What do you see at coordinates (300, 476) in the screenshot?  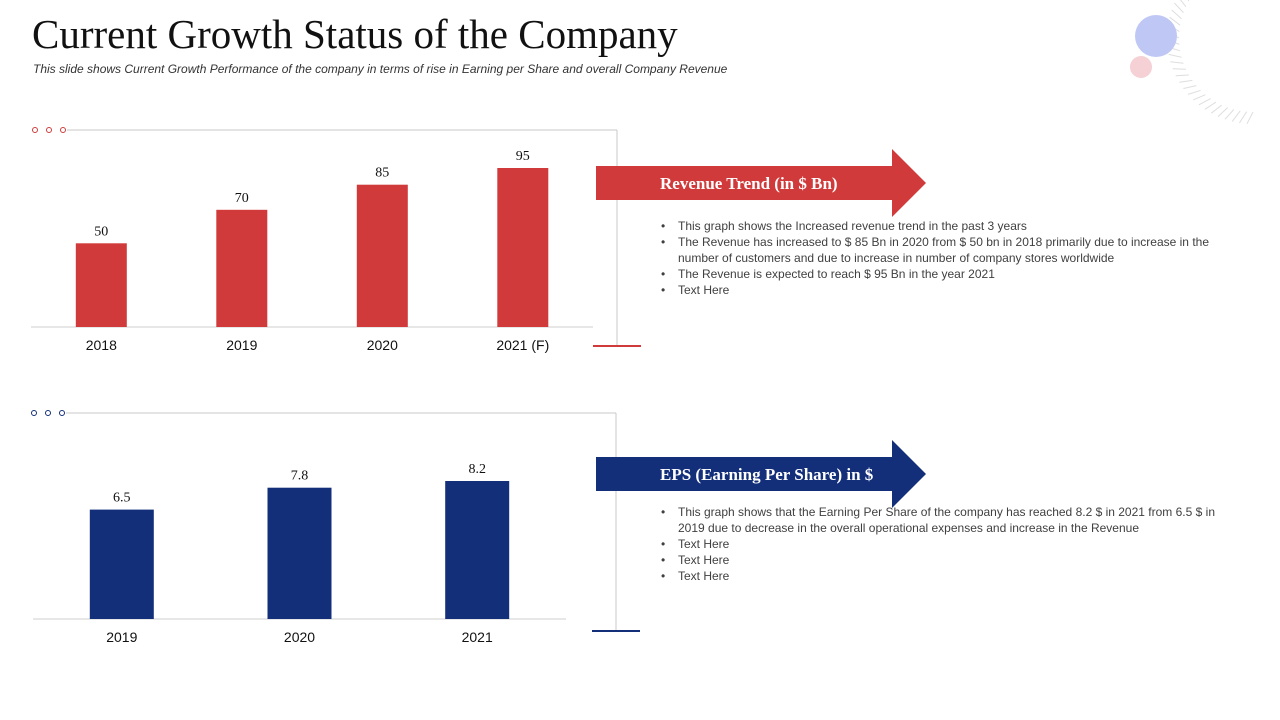 I see `data-label: 7.8` at bounding box center [300, 476].